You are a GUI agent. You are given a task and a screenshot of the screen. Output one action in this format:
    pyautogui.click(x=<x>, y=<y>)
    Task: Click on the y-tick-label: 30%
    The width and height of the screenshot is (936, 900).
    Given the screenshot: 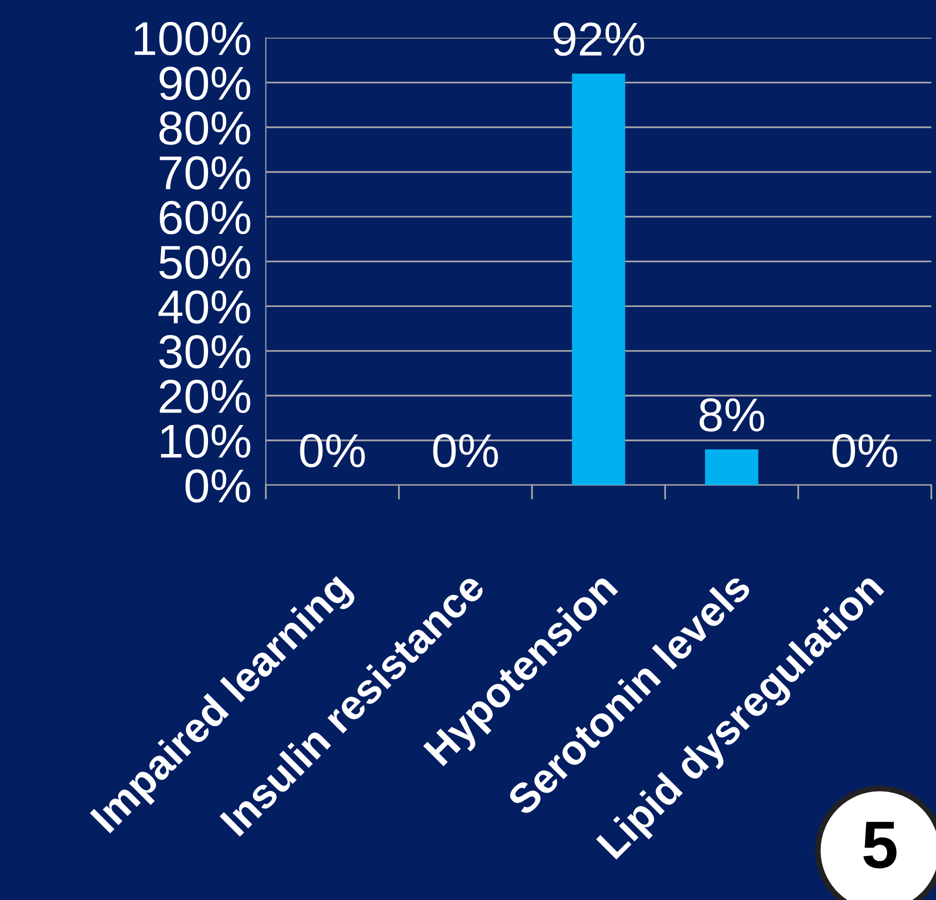 What is the action you would take?
    pyautogui.click(x=204, y=351)
    